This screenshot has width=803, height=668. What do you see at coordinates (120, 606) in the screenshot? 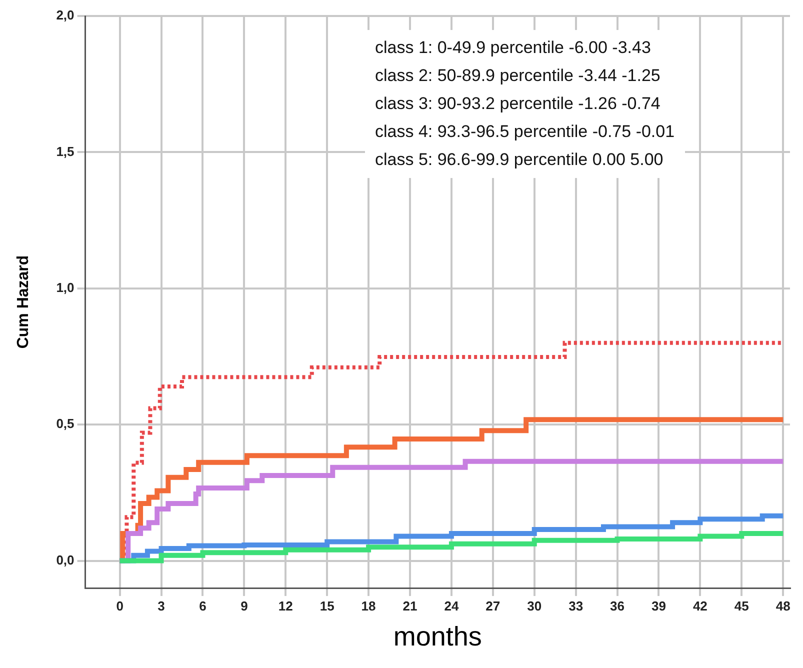
I see `x-tick-label: 0` at bounding box center [120, 606].